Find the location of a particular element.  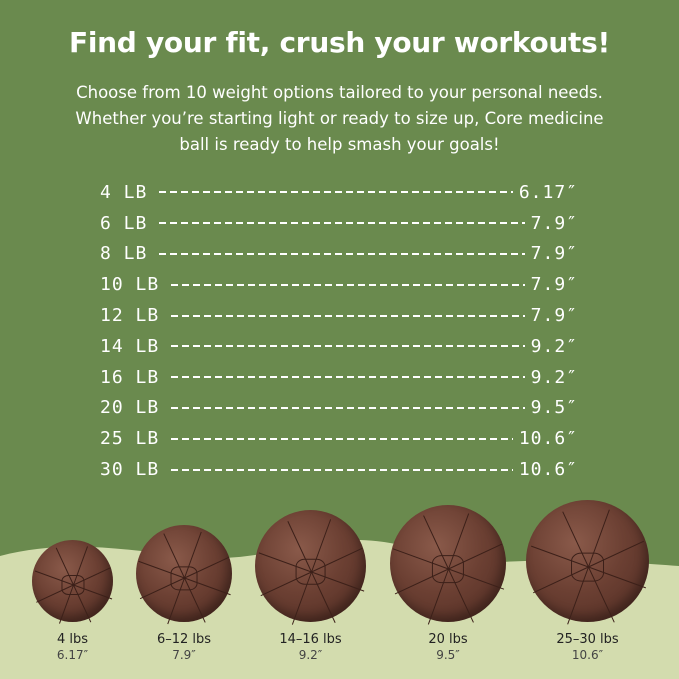

size-row: 20 LB 9.5″ is located at coordinates (339, 408).